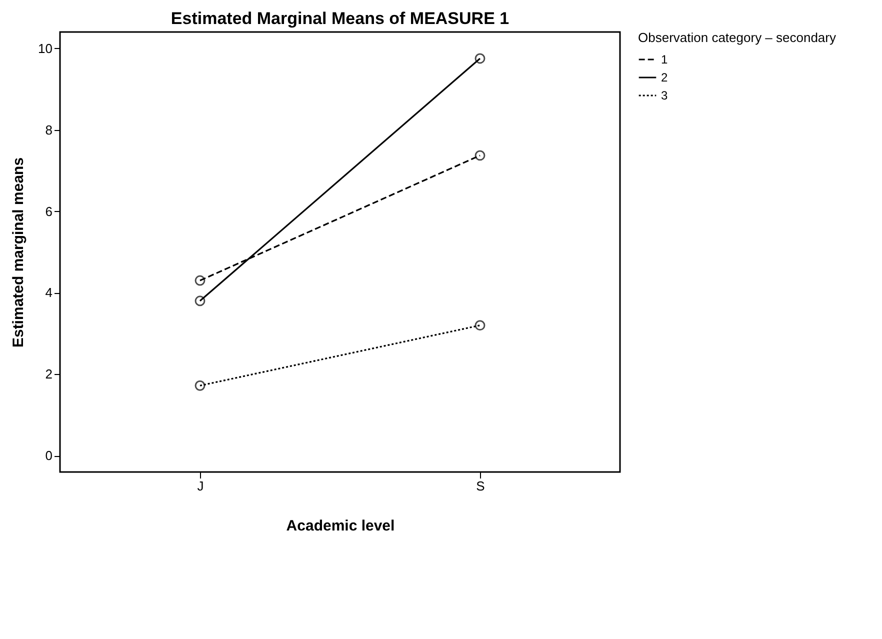 The width and height of the screenshot is (882, 639). What do you see at coordinates (48, 211) in the screenshot?
I see `y-tick-label: 6` at bounding box center [48, 211].